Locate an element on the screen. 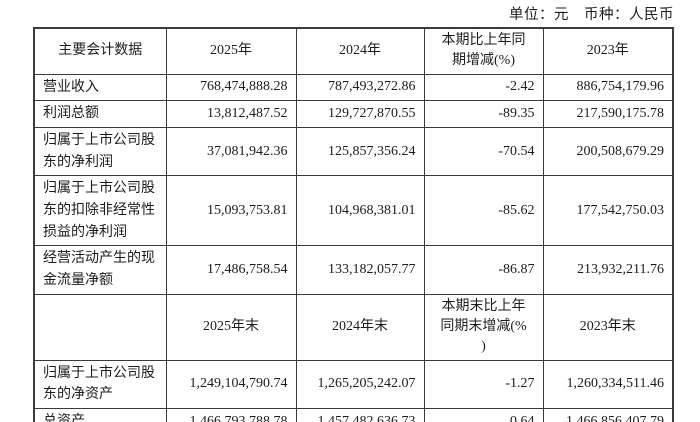 The width and height of the screenshot is (700, 422). cell-value: -70.54 is located at coordinates (483, 151).